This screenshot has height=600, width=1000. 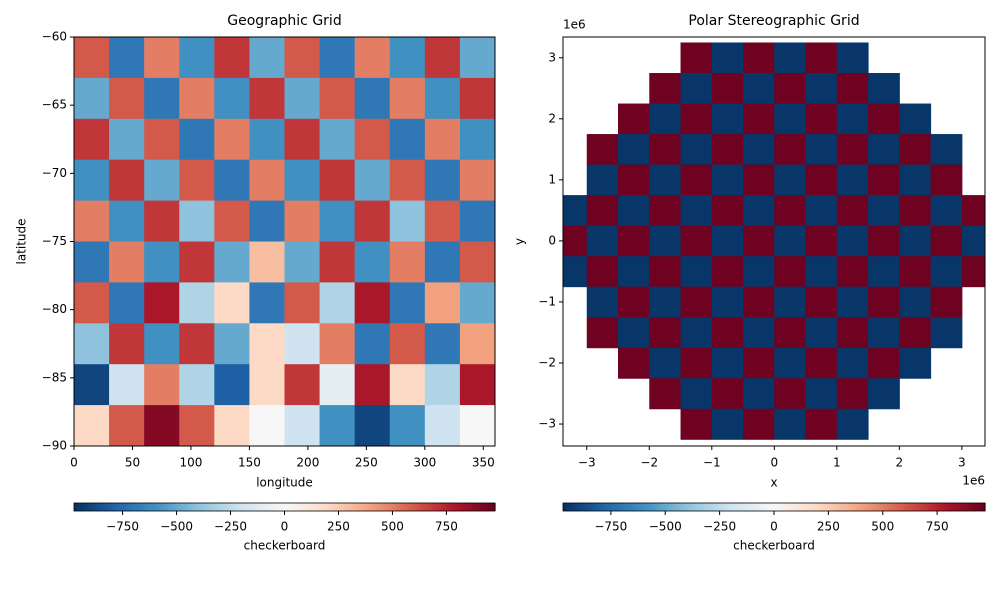 I want to click on y-tick-label: −75, so click(x=54, y=241).